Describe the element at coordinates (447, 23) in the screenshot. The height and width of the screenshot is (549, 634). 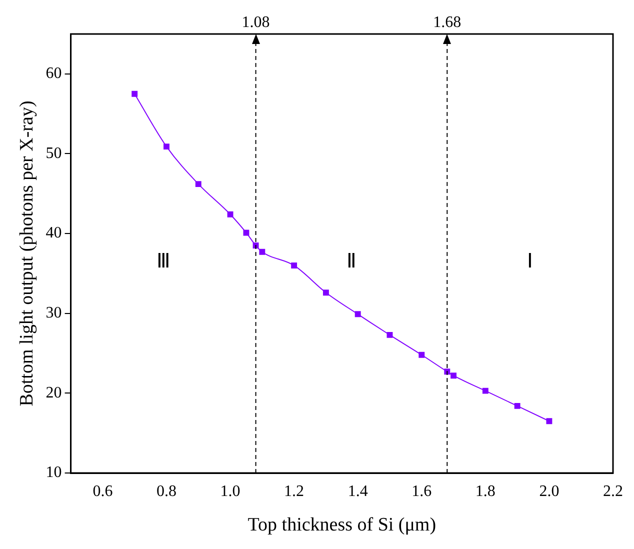
I see `ref-line-label: 1.68` at that location.